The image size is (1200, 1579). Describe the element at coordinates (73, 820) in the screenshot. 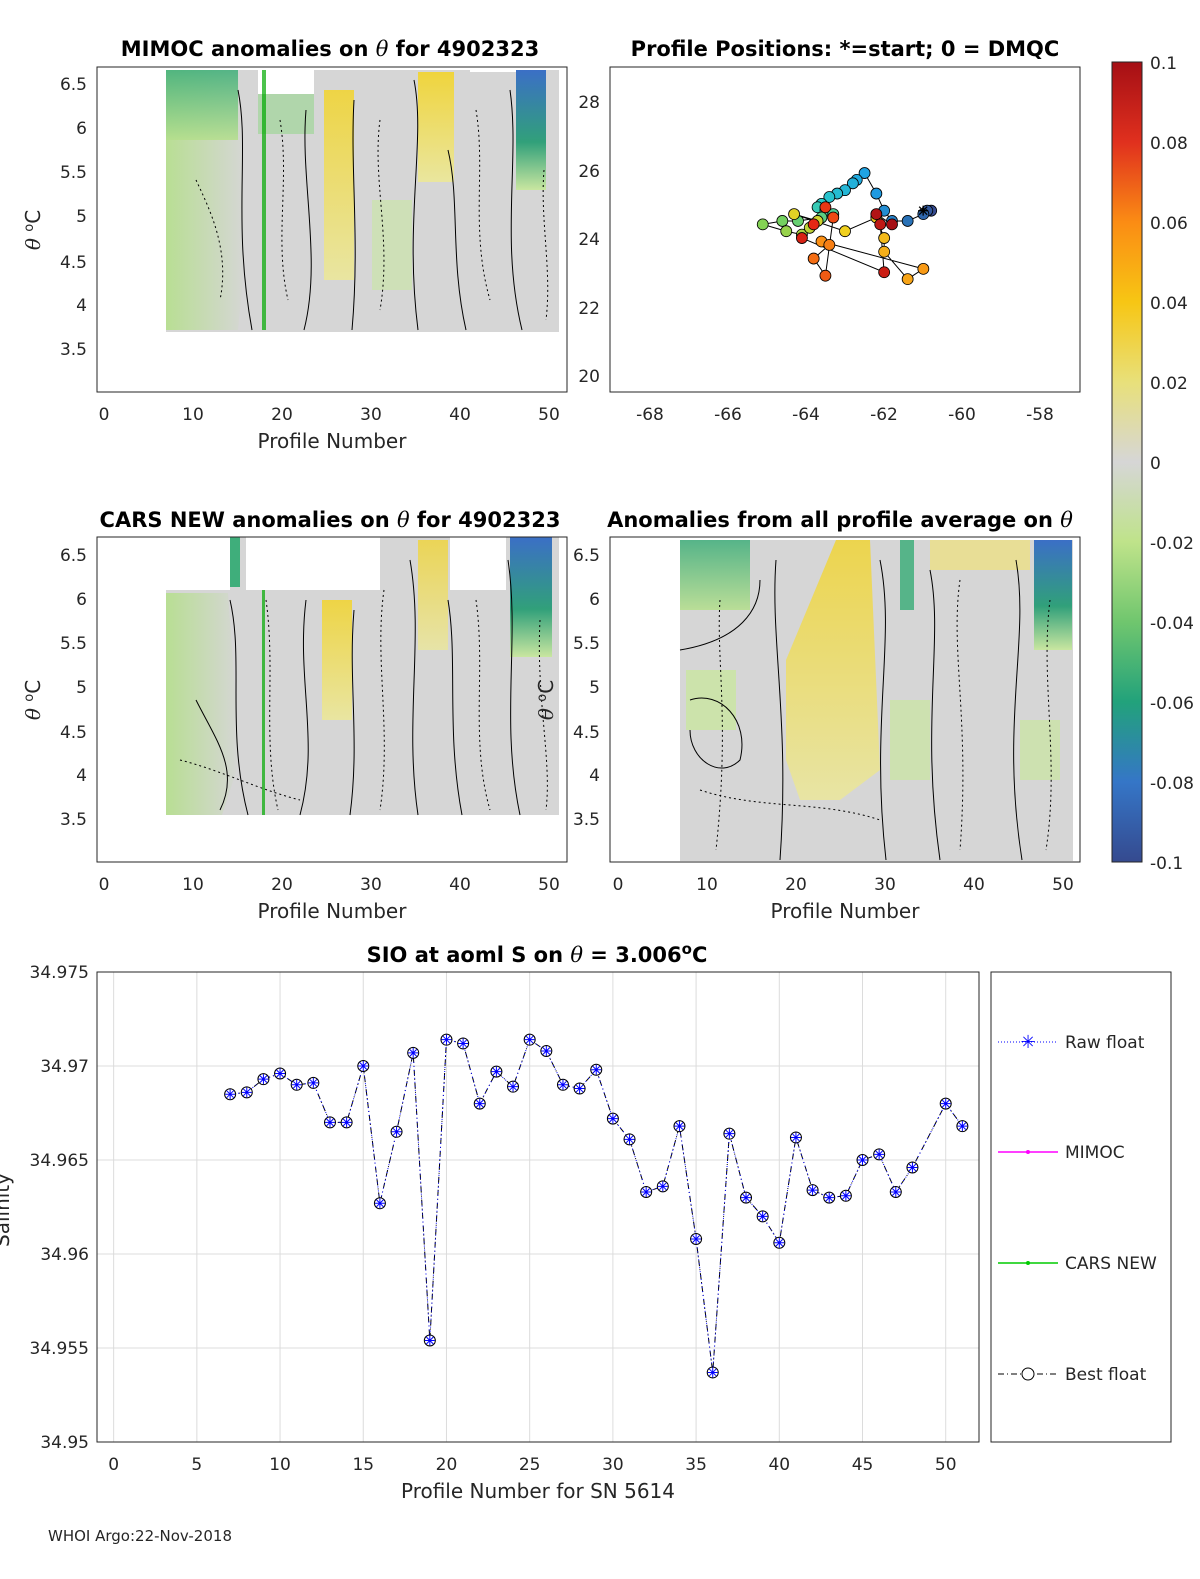

I see `cars-ytick: 3.5` at that location.